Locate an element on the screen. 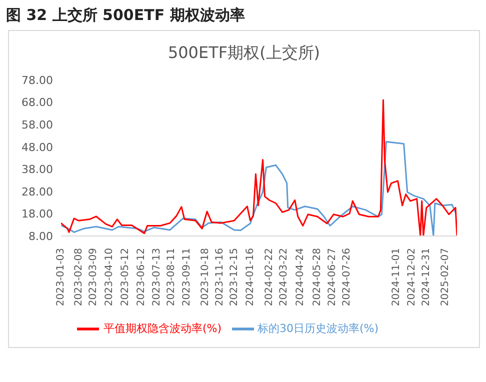 The height and width of the screenshot is (382, 486). x-tick-label: 2023-11-16 is located at coordinates (220, 277).